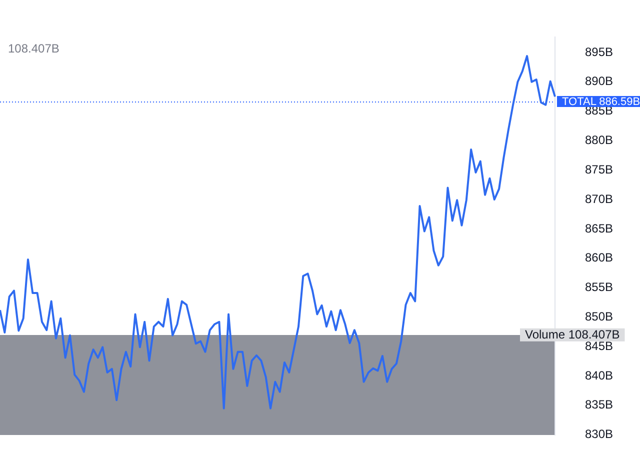 This screenshot has height=472, width=640. I want to click on y-tick-label: 895B, so click(599, 51).